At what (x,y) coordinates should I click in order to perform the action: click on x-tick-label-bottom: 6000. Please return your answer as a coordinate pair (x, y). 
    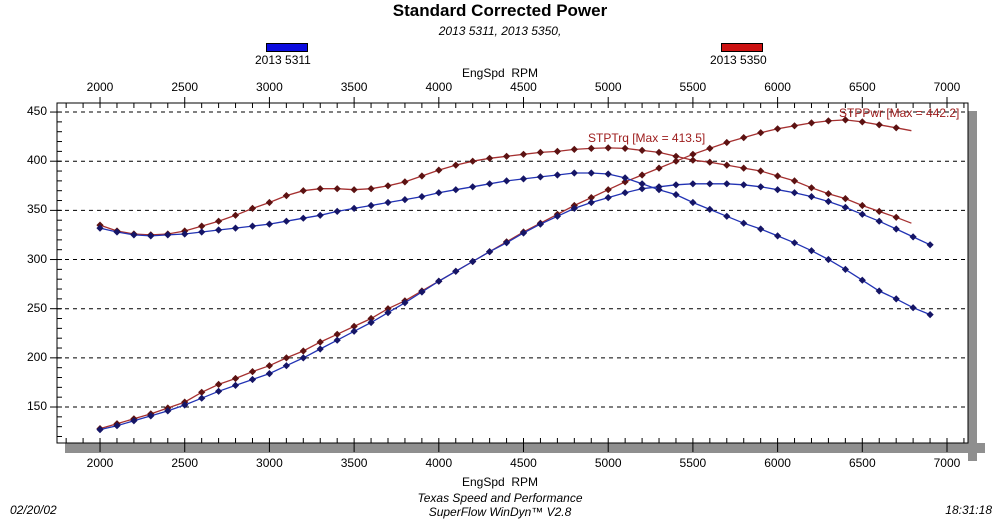
    Looking at the image, I should click on (777, 463).